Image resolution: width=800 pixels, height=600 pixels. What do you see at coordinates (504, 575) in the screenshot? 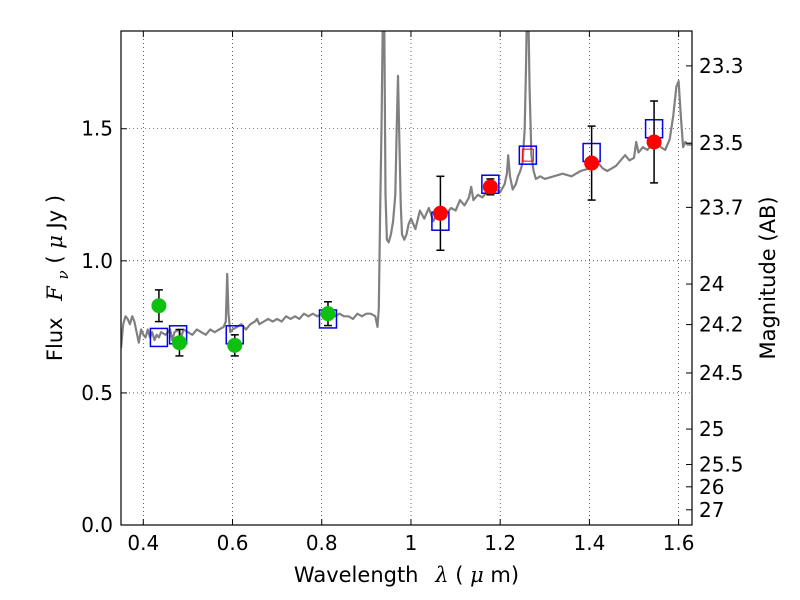
I see `x-axis-title-unit-rest: m)` at bounding box center [504, 575].